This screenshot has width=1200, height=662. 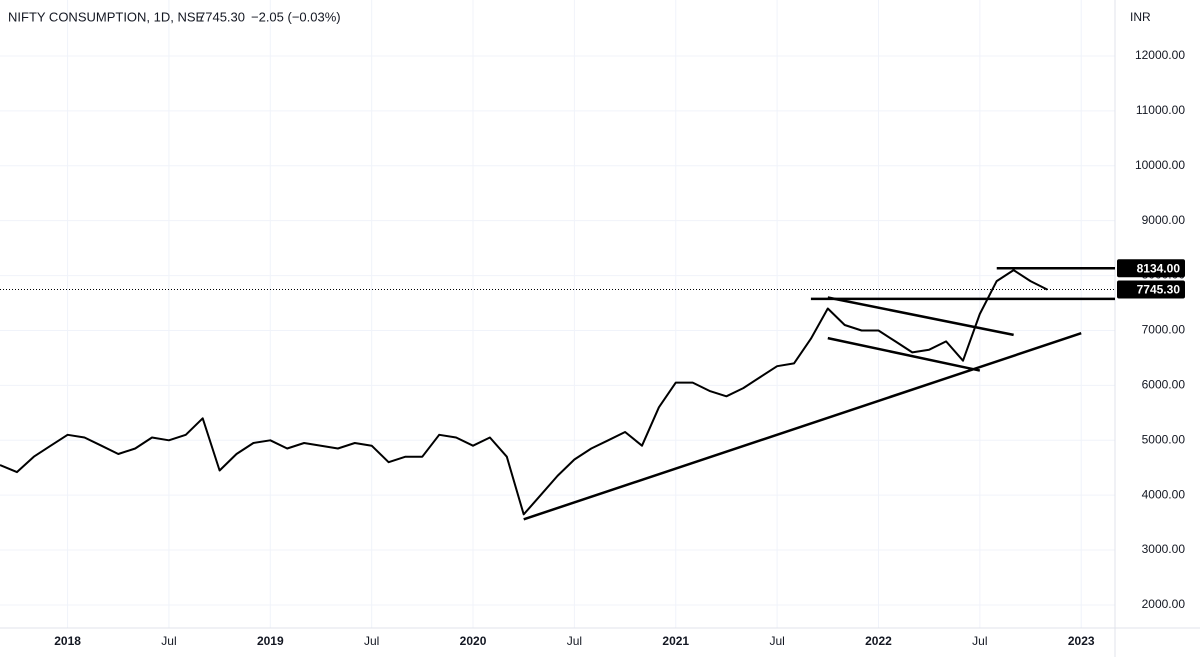 What do you see at coordinates (1164, 385) in the screenshot?
I see `y-tick-label: 6000.00` at bounding box center [1164, 385].